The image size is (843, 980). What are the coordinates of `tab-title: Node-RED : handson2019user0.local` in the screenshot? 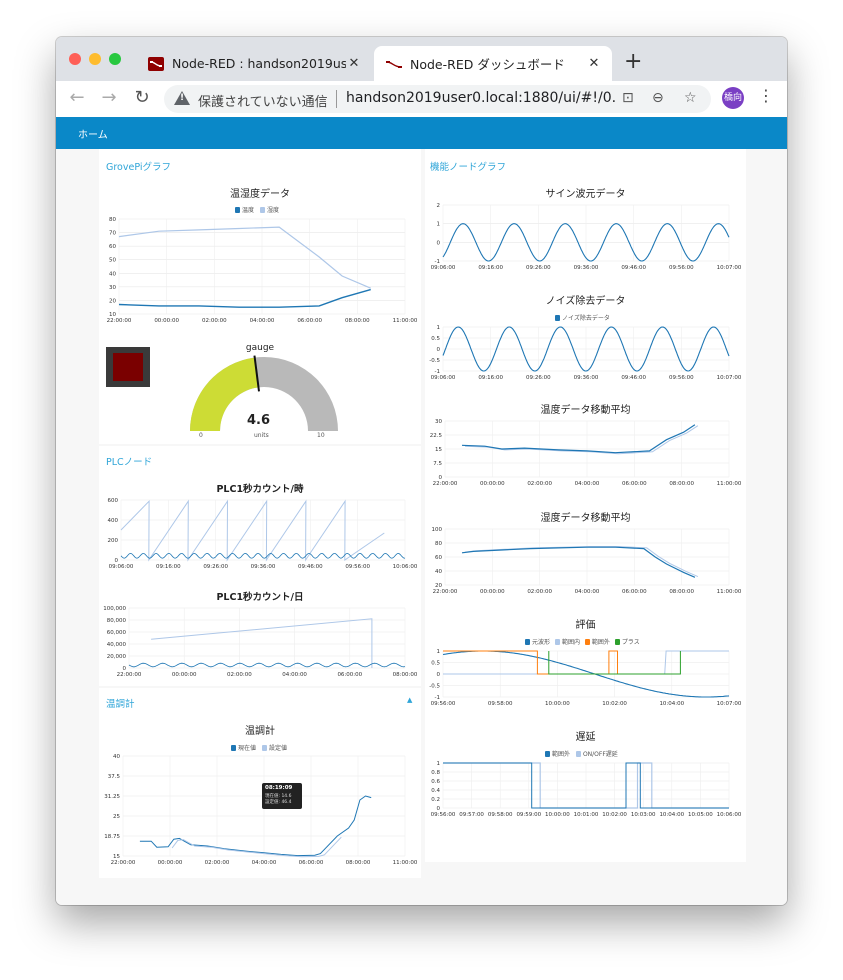 It's located at (259, 63).